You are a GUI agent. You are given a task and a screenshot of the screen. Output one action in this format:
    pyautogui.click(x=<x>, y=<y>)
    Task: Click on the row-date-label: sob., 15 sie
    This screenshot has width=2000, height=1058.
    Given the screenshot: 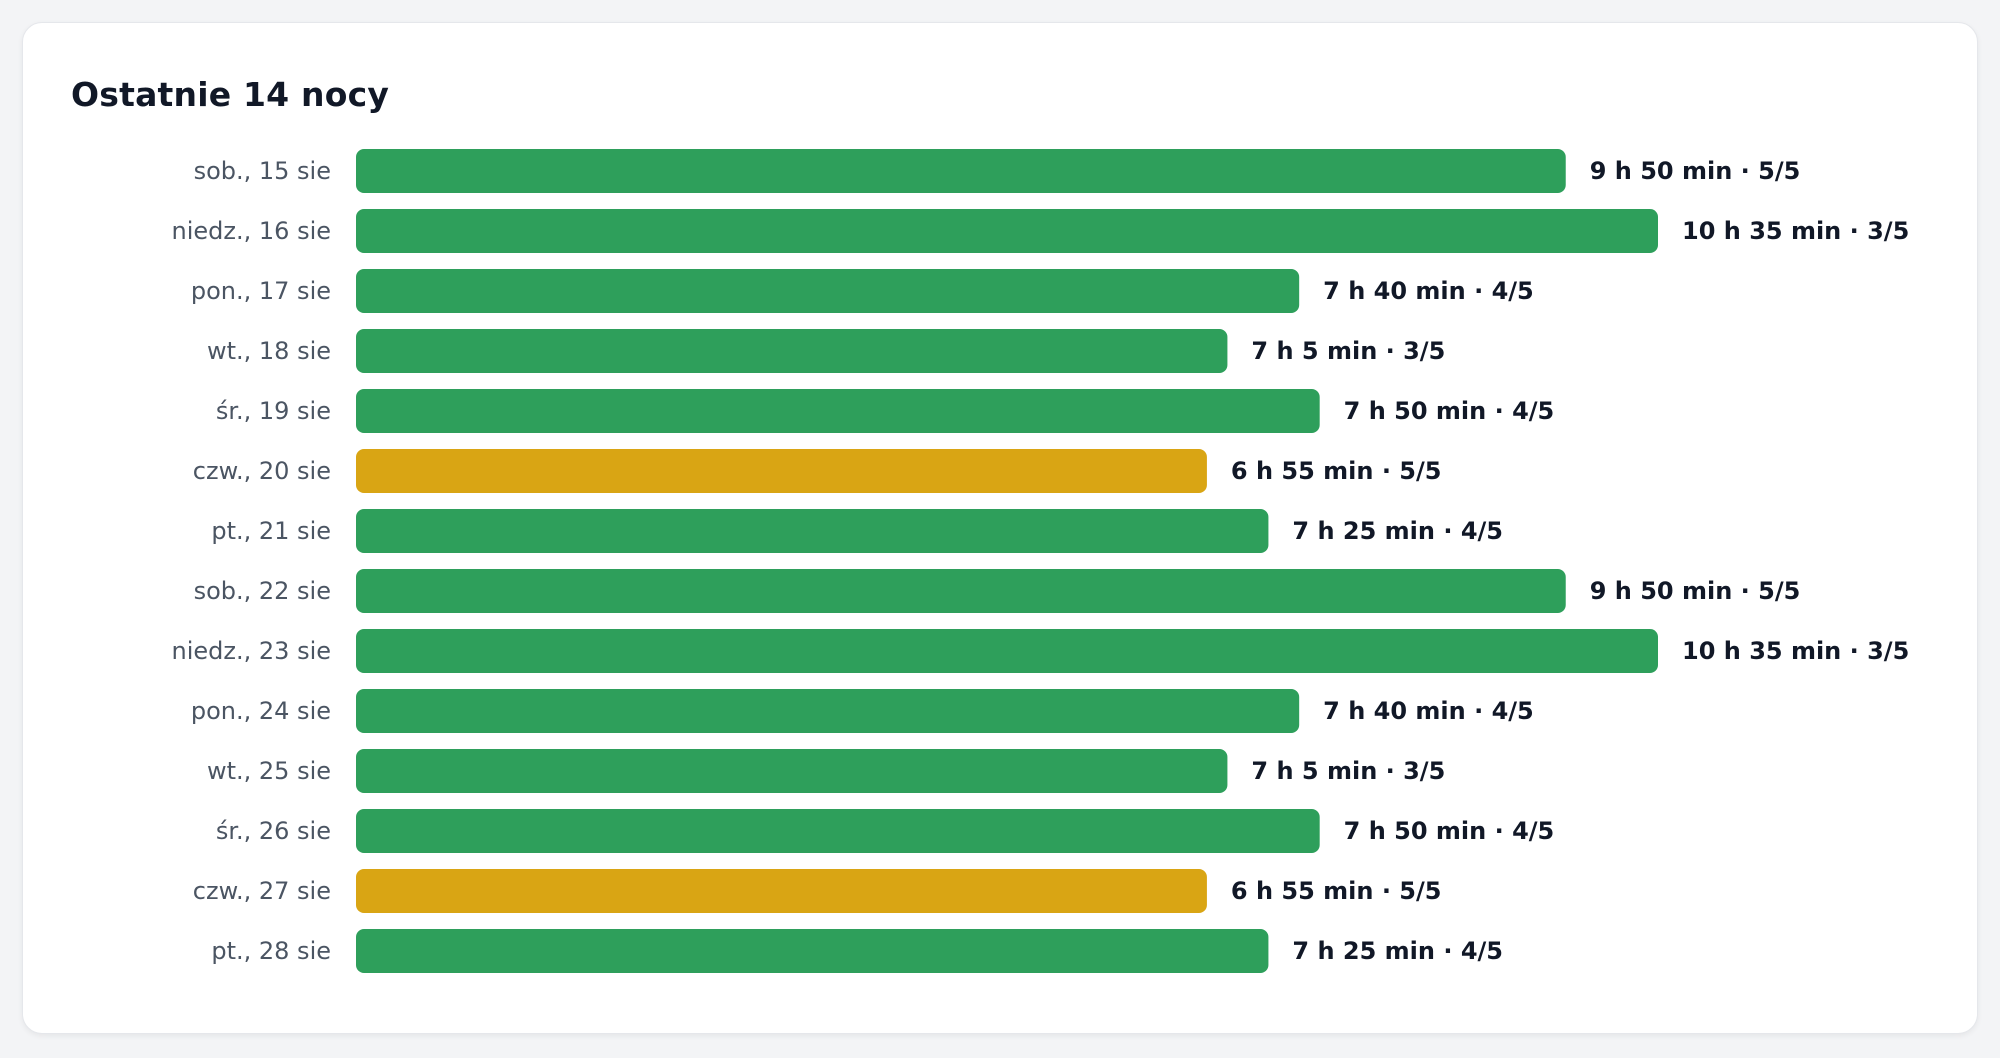 What is the action you would take?
    pyautogui.click(x=262, y=171)
    